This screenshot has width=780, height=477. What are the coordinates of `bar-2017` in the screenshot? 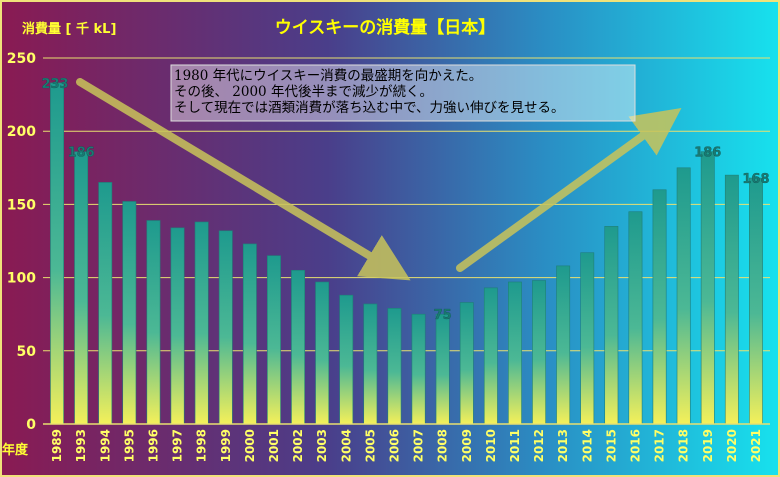 It's located at (659, 307).